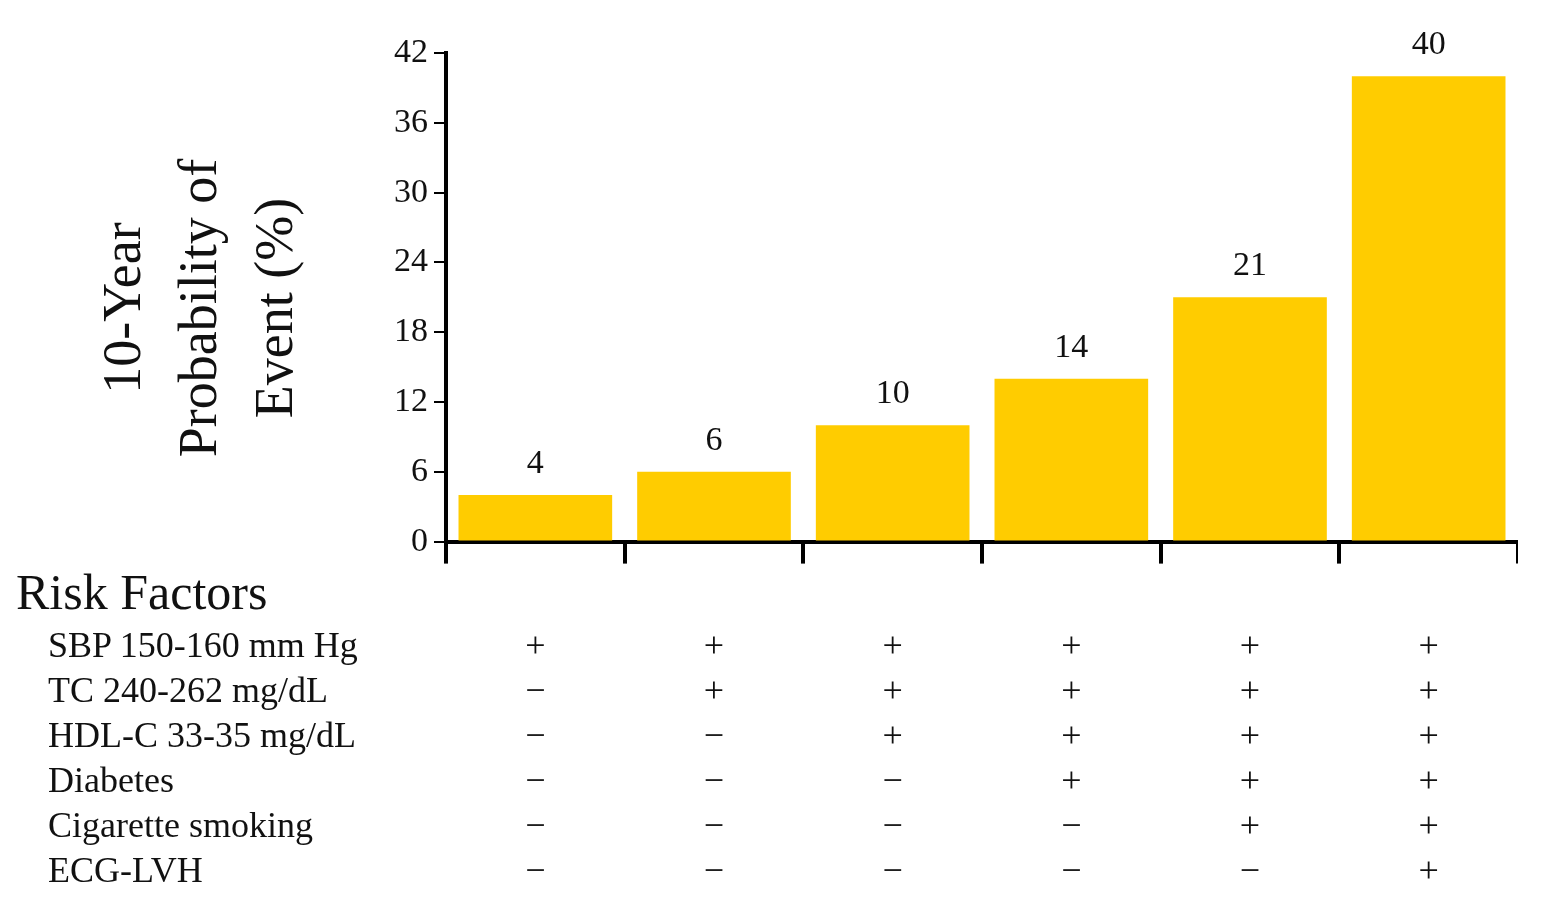 The width and height of the screenshot is (1548, 915). I want to click on y-tick-label: 24, so click(411, 260).